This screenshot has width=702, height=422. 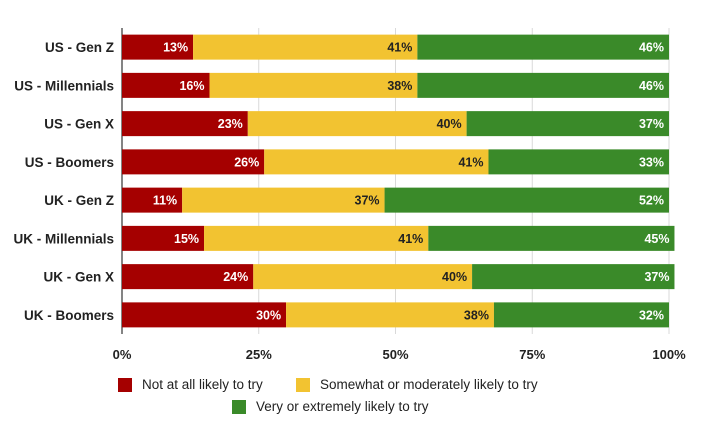 I want to click on category-label: UK - Gen Z, so click(x=79, y=200).